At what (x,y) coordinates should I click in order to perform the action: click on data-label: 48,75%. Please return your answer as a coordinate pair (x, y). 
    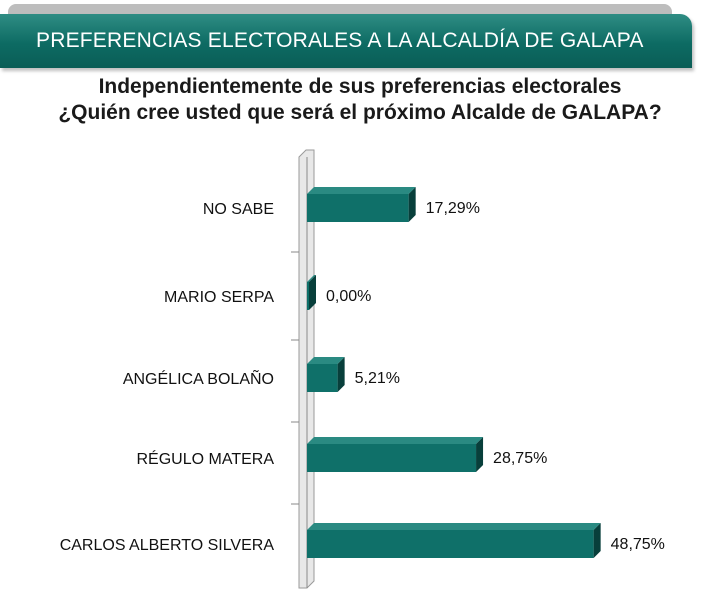
    Looking at the image, I should click on (638, 544).